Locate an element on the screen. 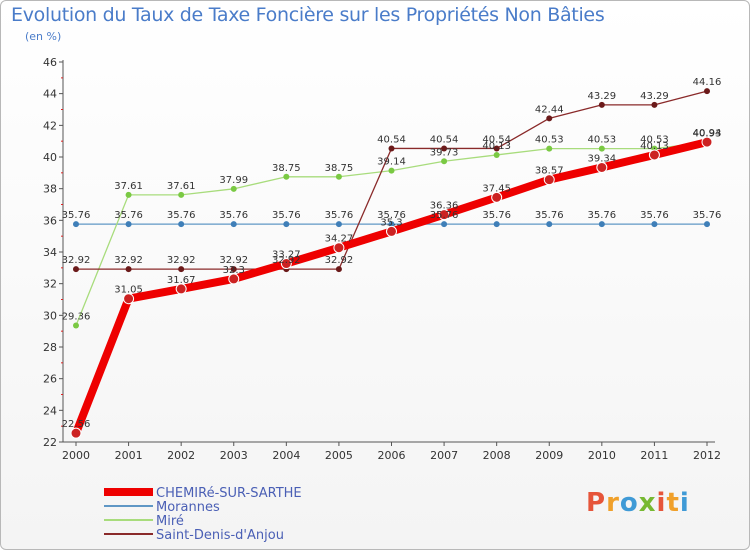 This screenshot has width=750, height=550. y-tick-label: 42 is located at coordinates (50, 125).